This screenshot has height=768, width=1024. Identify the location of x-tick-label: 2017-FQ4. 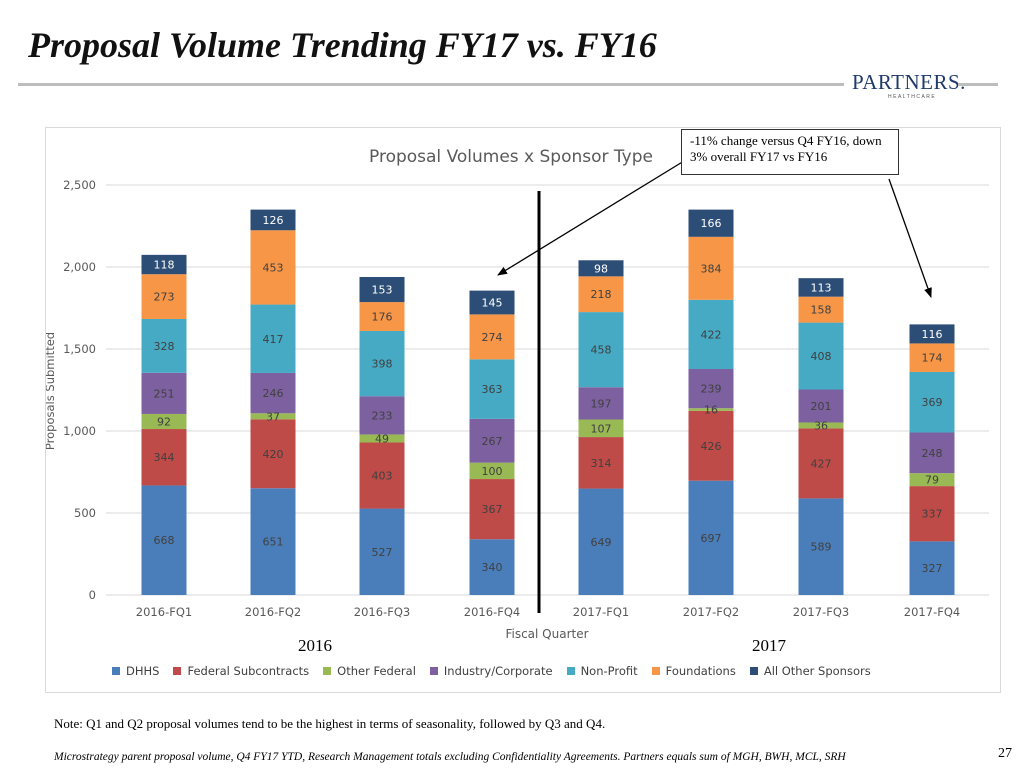
(932, 612).